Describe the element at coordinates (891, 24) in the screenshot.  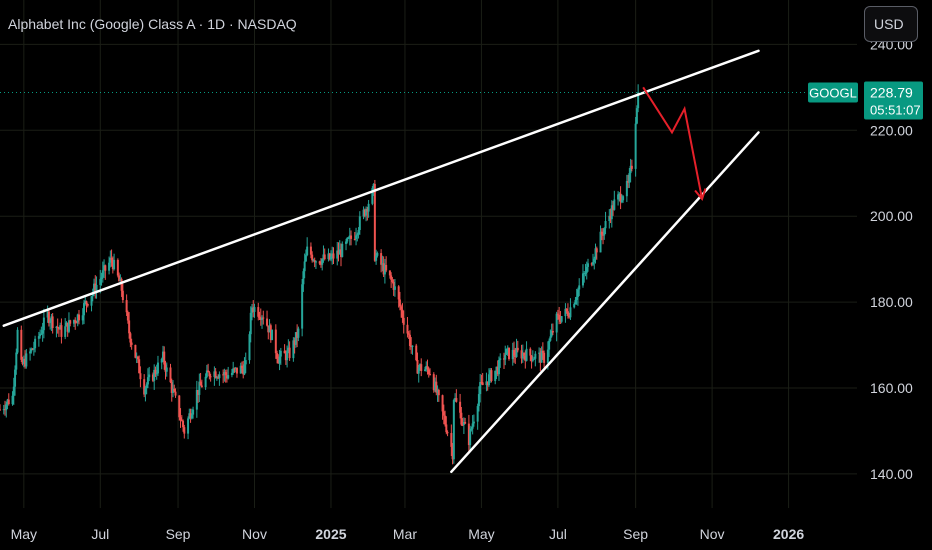
I see `currency-button: USD` at that location.